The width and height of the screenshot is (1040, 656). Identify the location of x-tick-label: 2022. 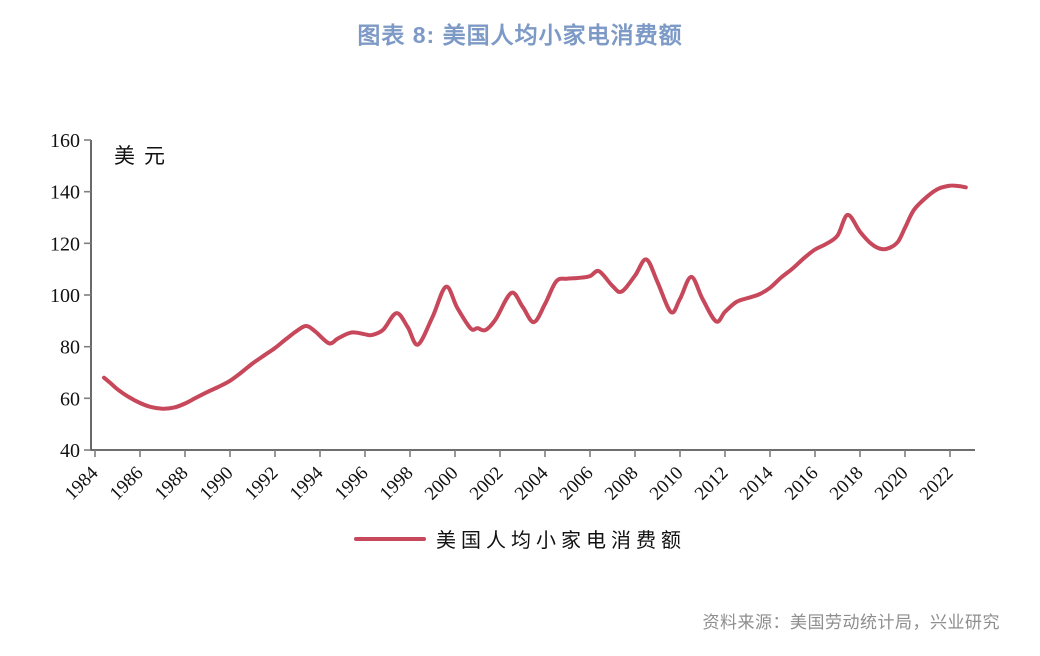
(937, 484).